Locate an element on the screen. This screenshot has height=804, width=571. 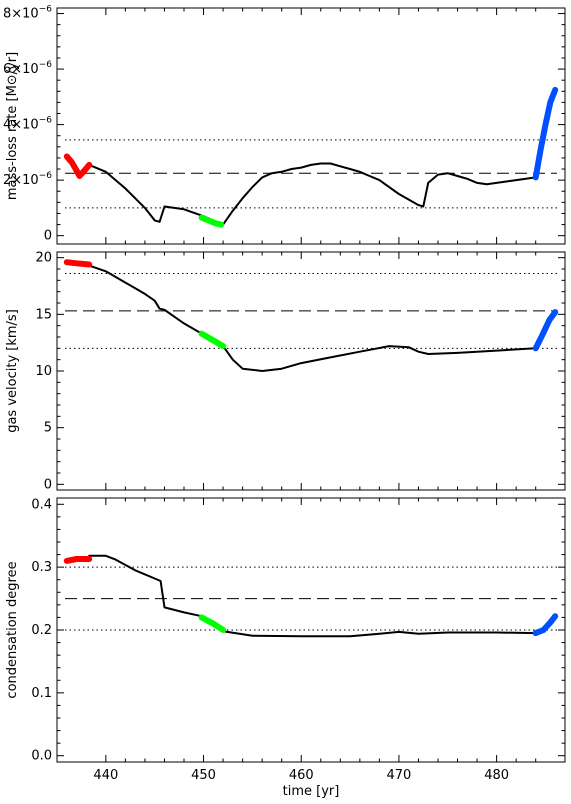
y-tick-label: 20 is located at coordinates (43, 258).